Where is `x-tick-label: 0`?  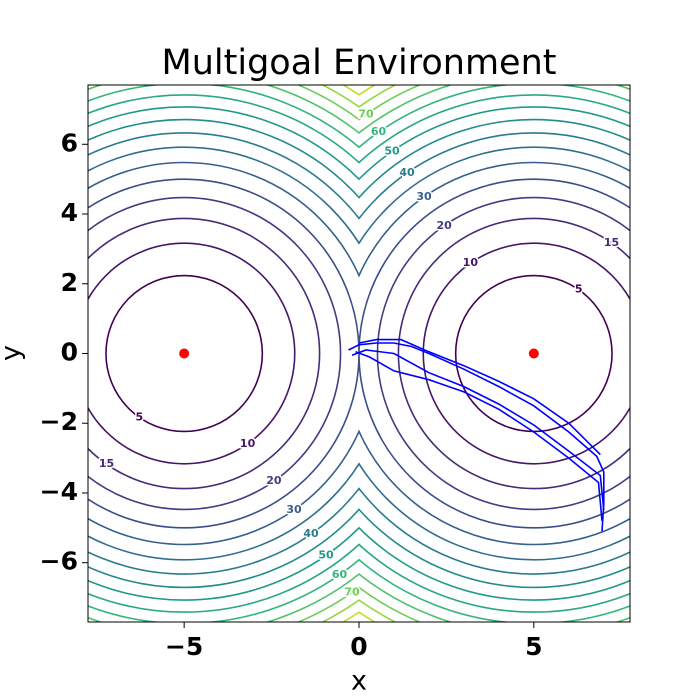
x-tick-label: 0 is located at coordinates (358, 646).